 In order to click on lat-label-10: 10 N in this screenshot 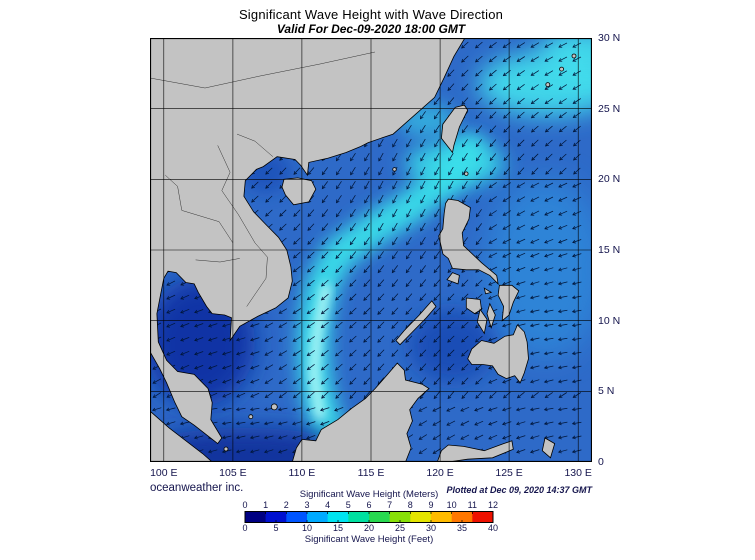, I will do `click(609, 320)`.